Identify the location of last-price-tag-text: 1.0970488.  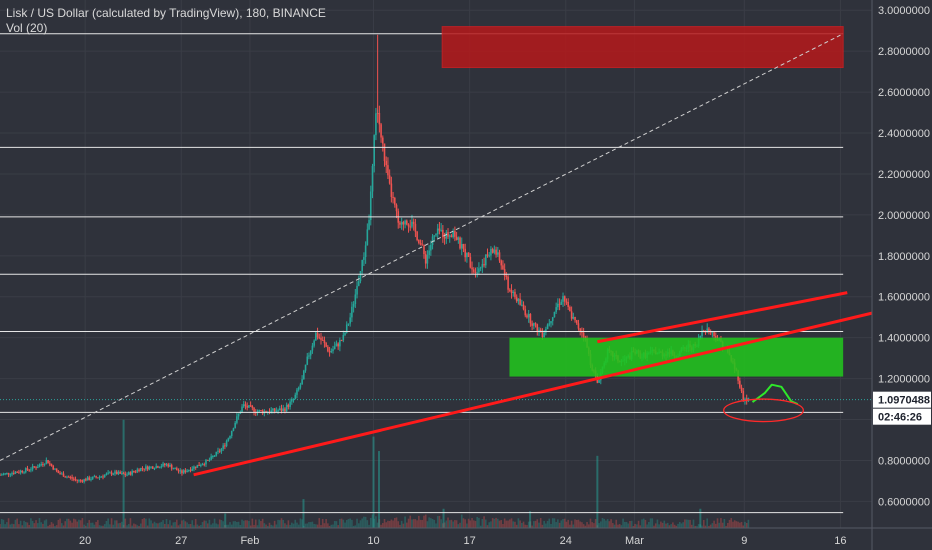
(904, 401).